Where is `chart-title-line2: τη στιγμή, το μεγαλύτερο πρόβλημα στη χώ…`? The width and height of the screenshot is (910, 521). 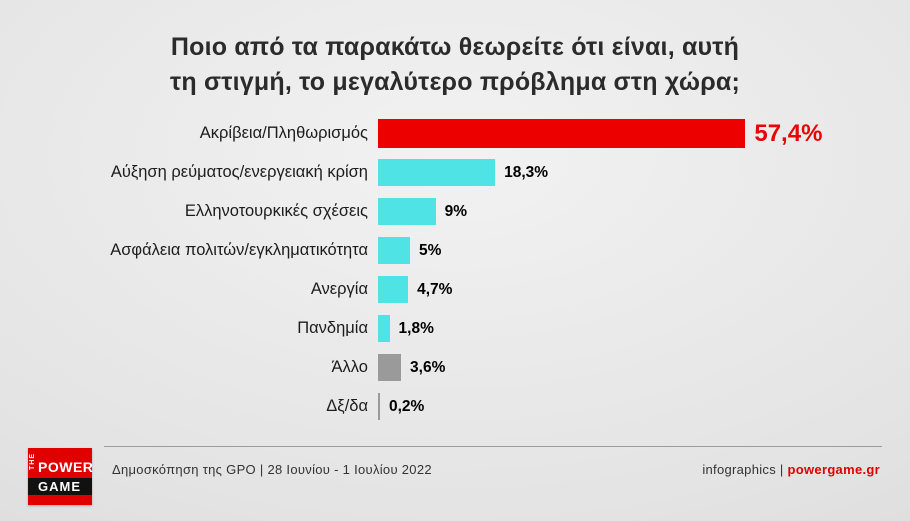 chart-title-line2: τη στιγμή, το μεγαλύτερο πρόβλημα στη χώ… is located at coordinates (455, 82).